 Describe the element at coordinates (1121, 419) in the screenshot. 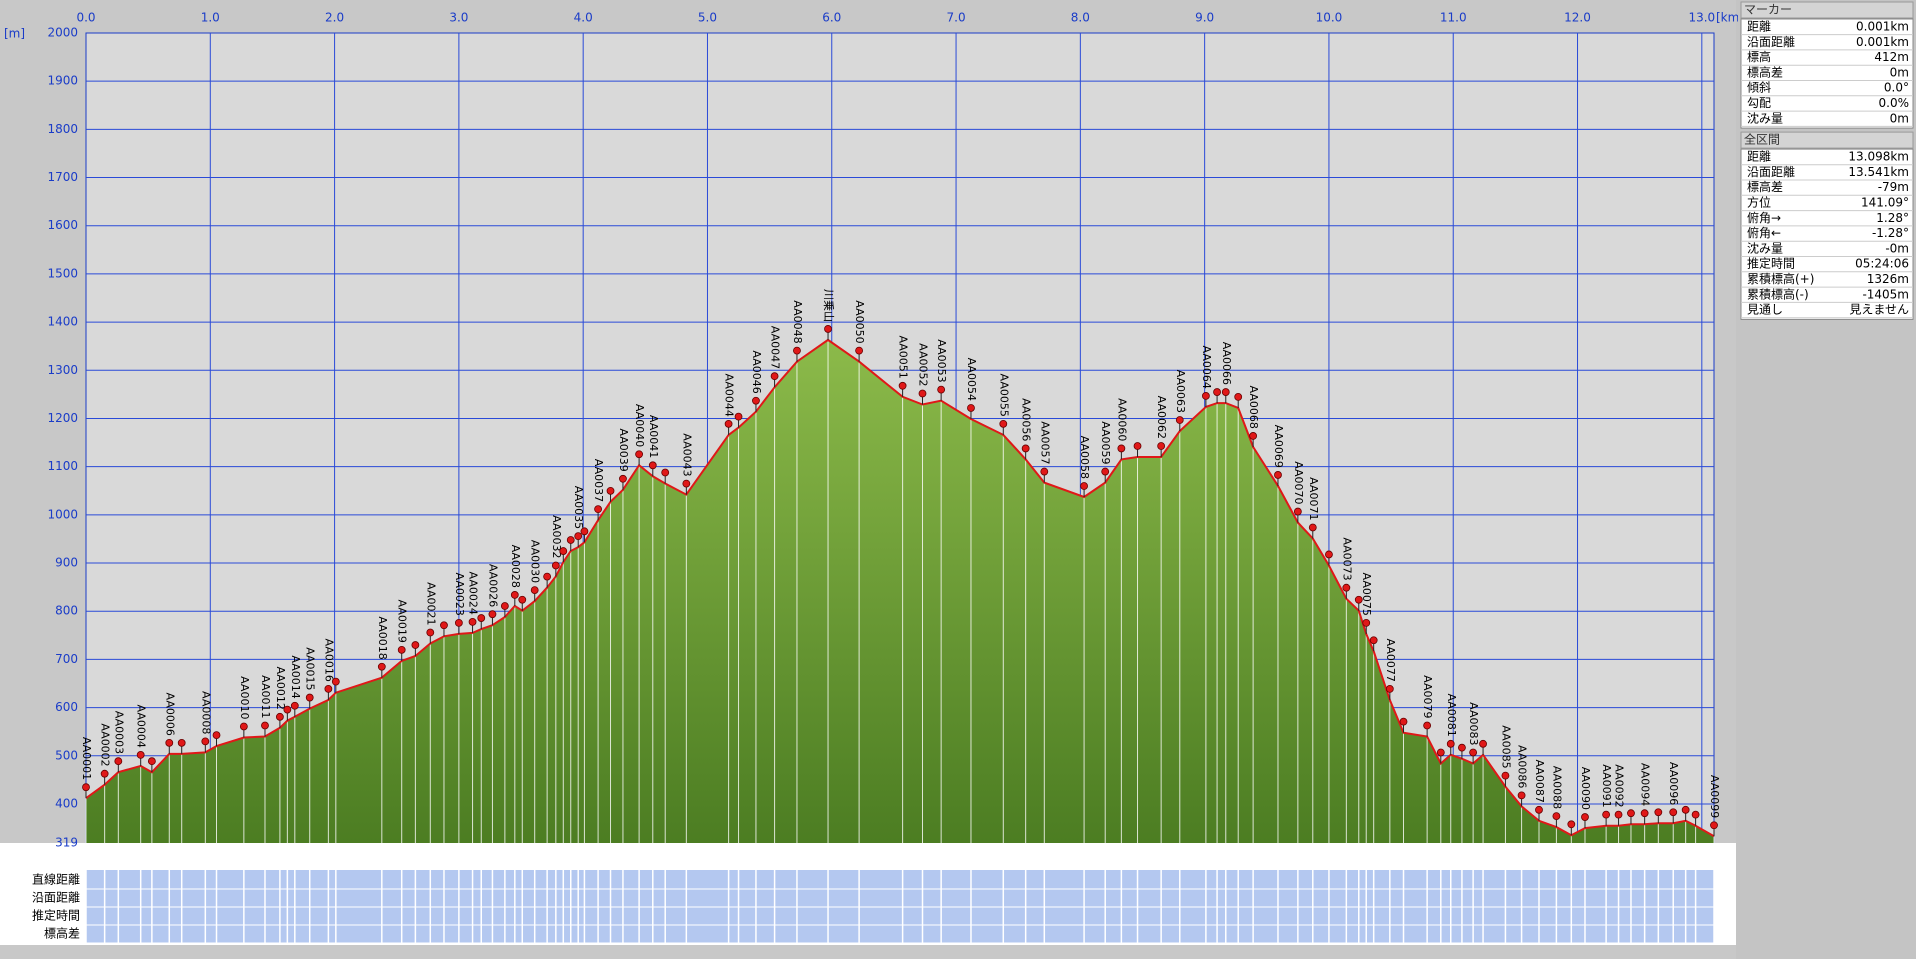

I see `marker-label: AA0060` at that location.